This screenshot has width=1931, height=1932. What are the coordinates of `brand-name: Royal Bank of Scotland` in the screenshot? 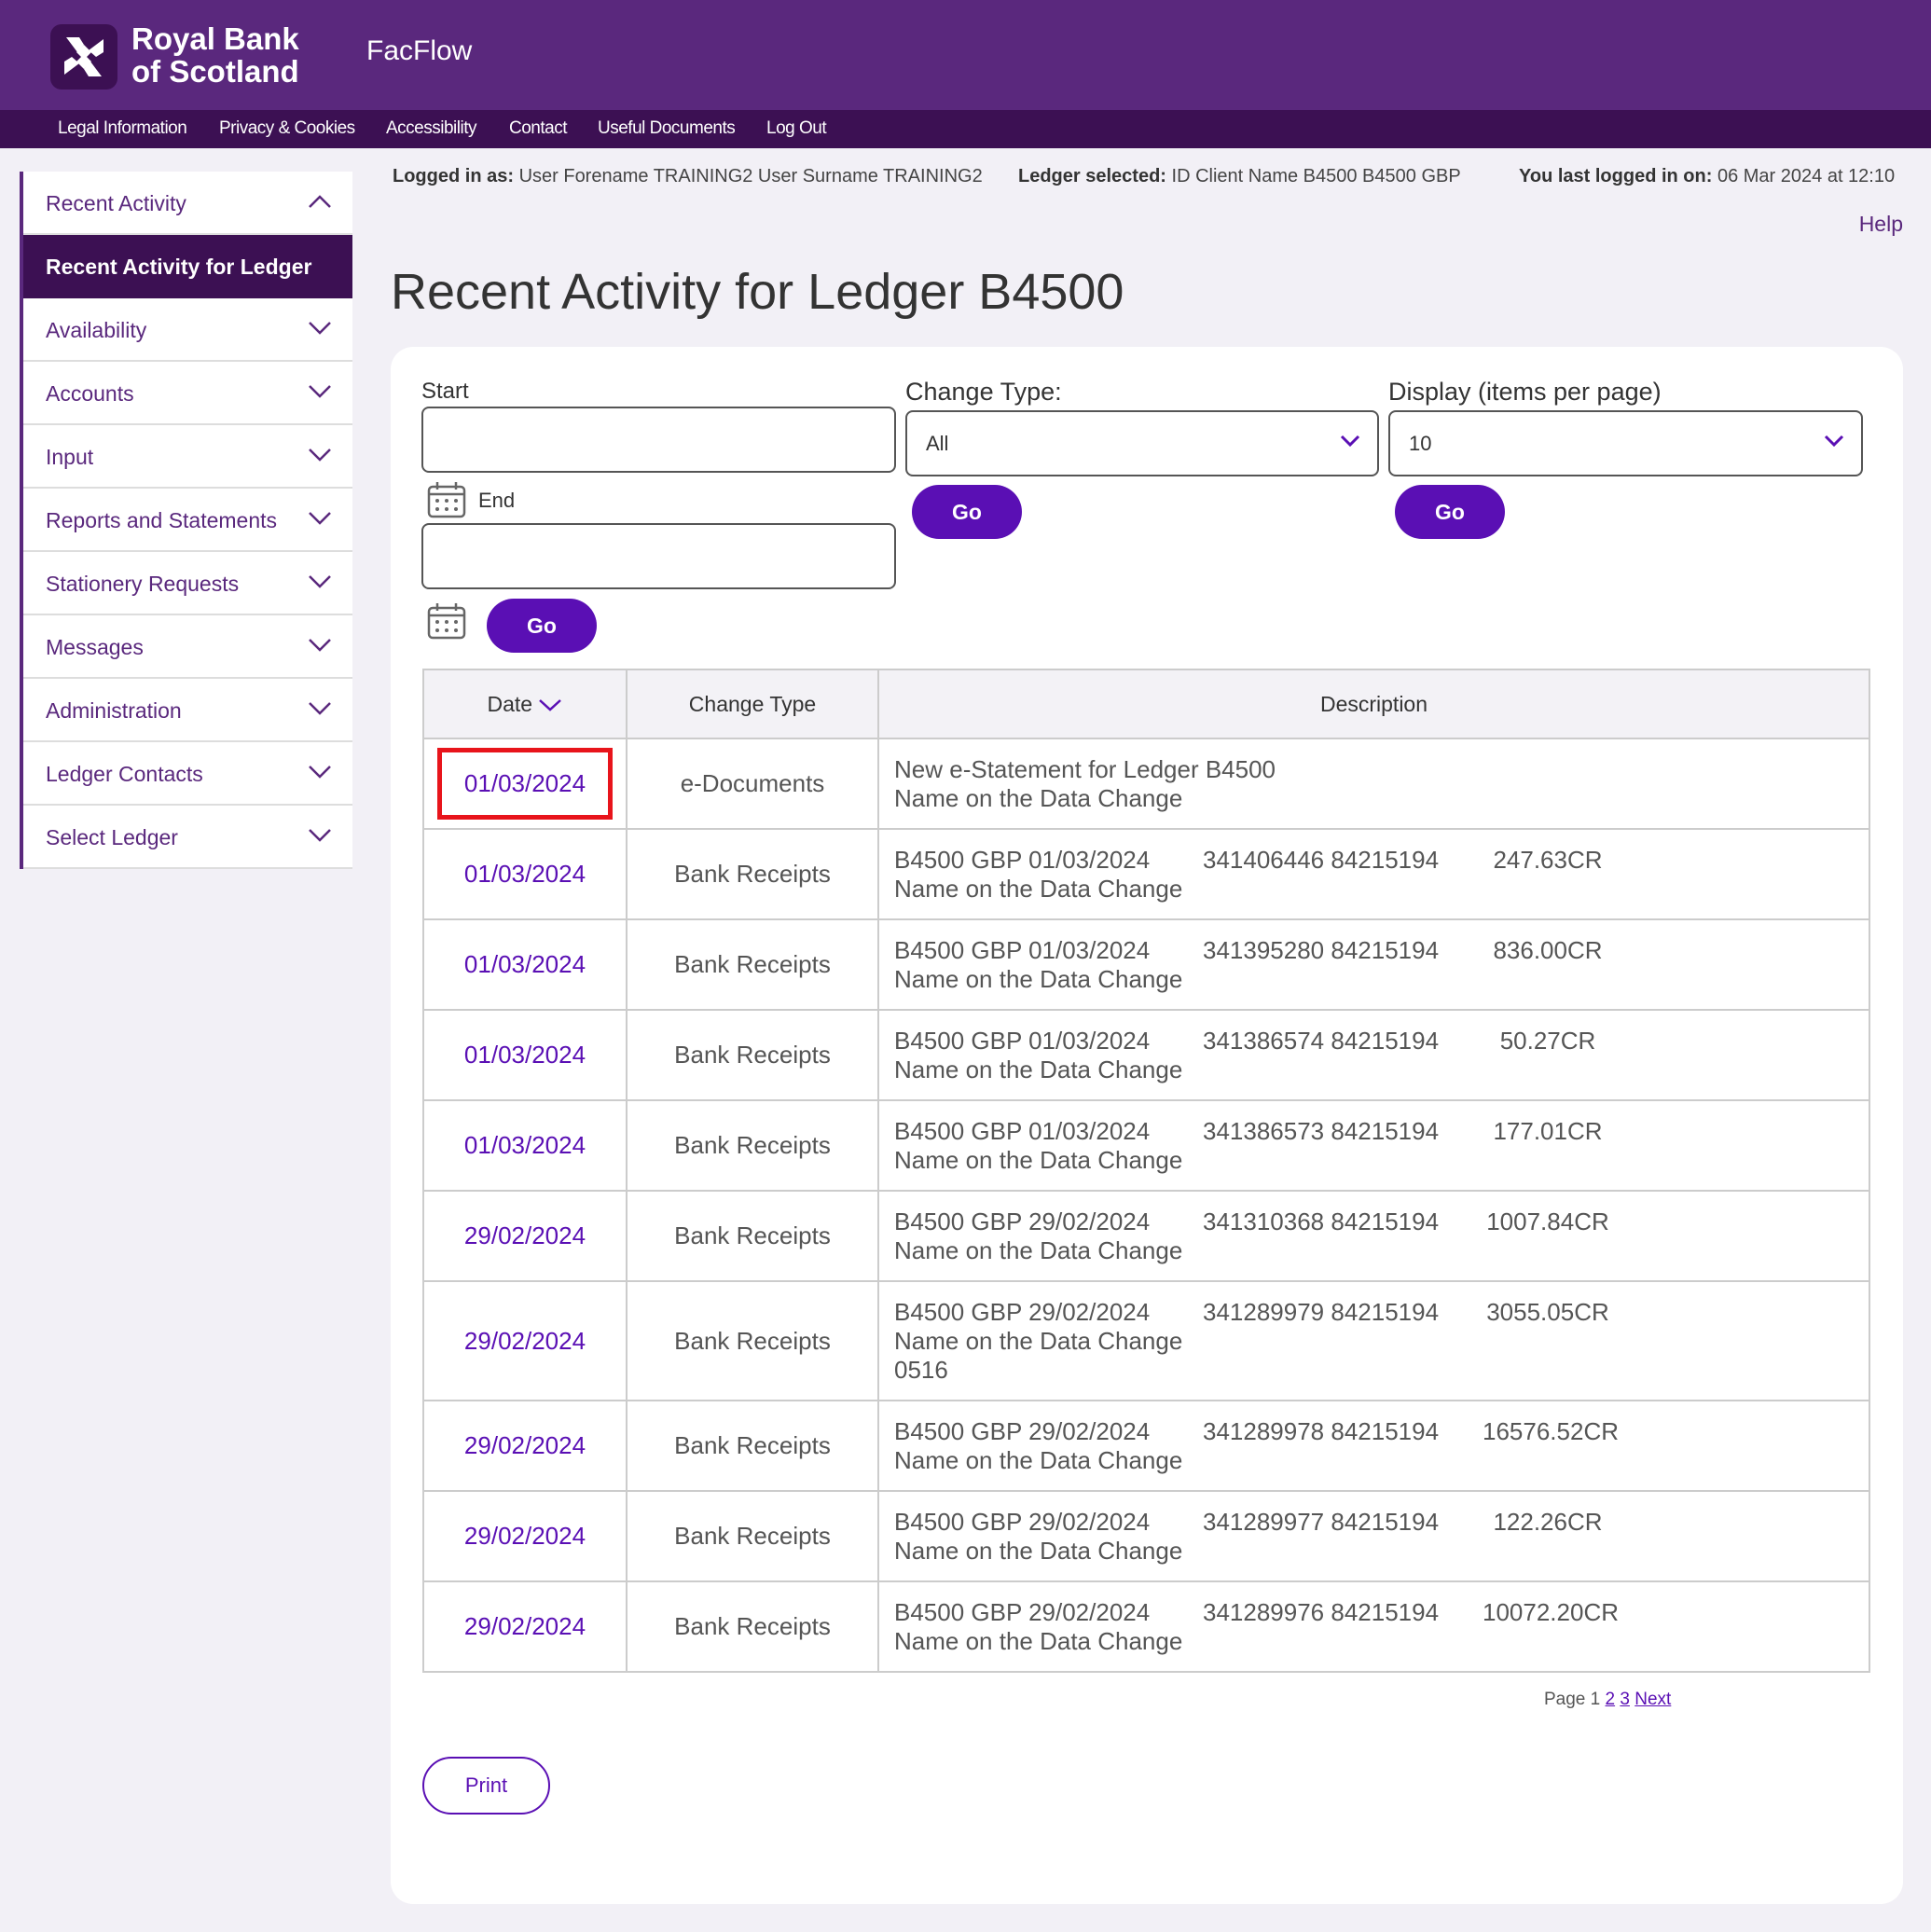 It's located at (215, 55).